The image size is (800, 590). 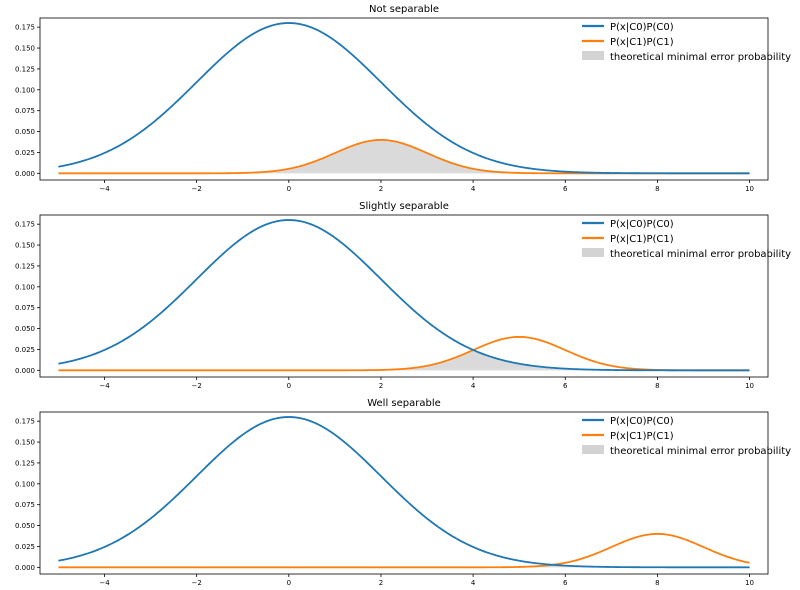 What do you see at coordinates (404, 403) in the screenshot?
I see `chart-title: Well separable` at bounding box center [404, 403].